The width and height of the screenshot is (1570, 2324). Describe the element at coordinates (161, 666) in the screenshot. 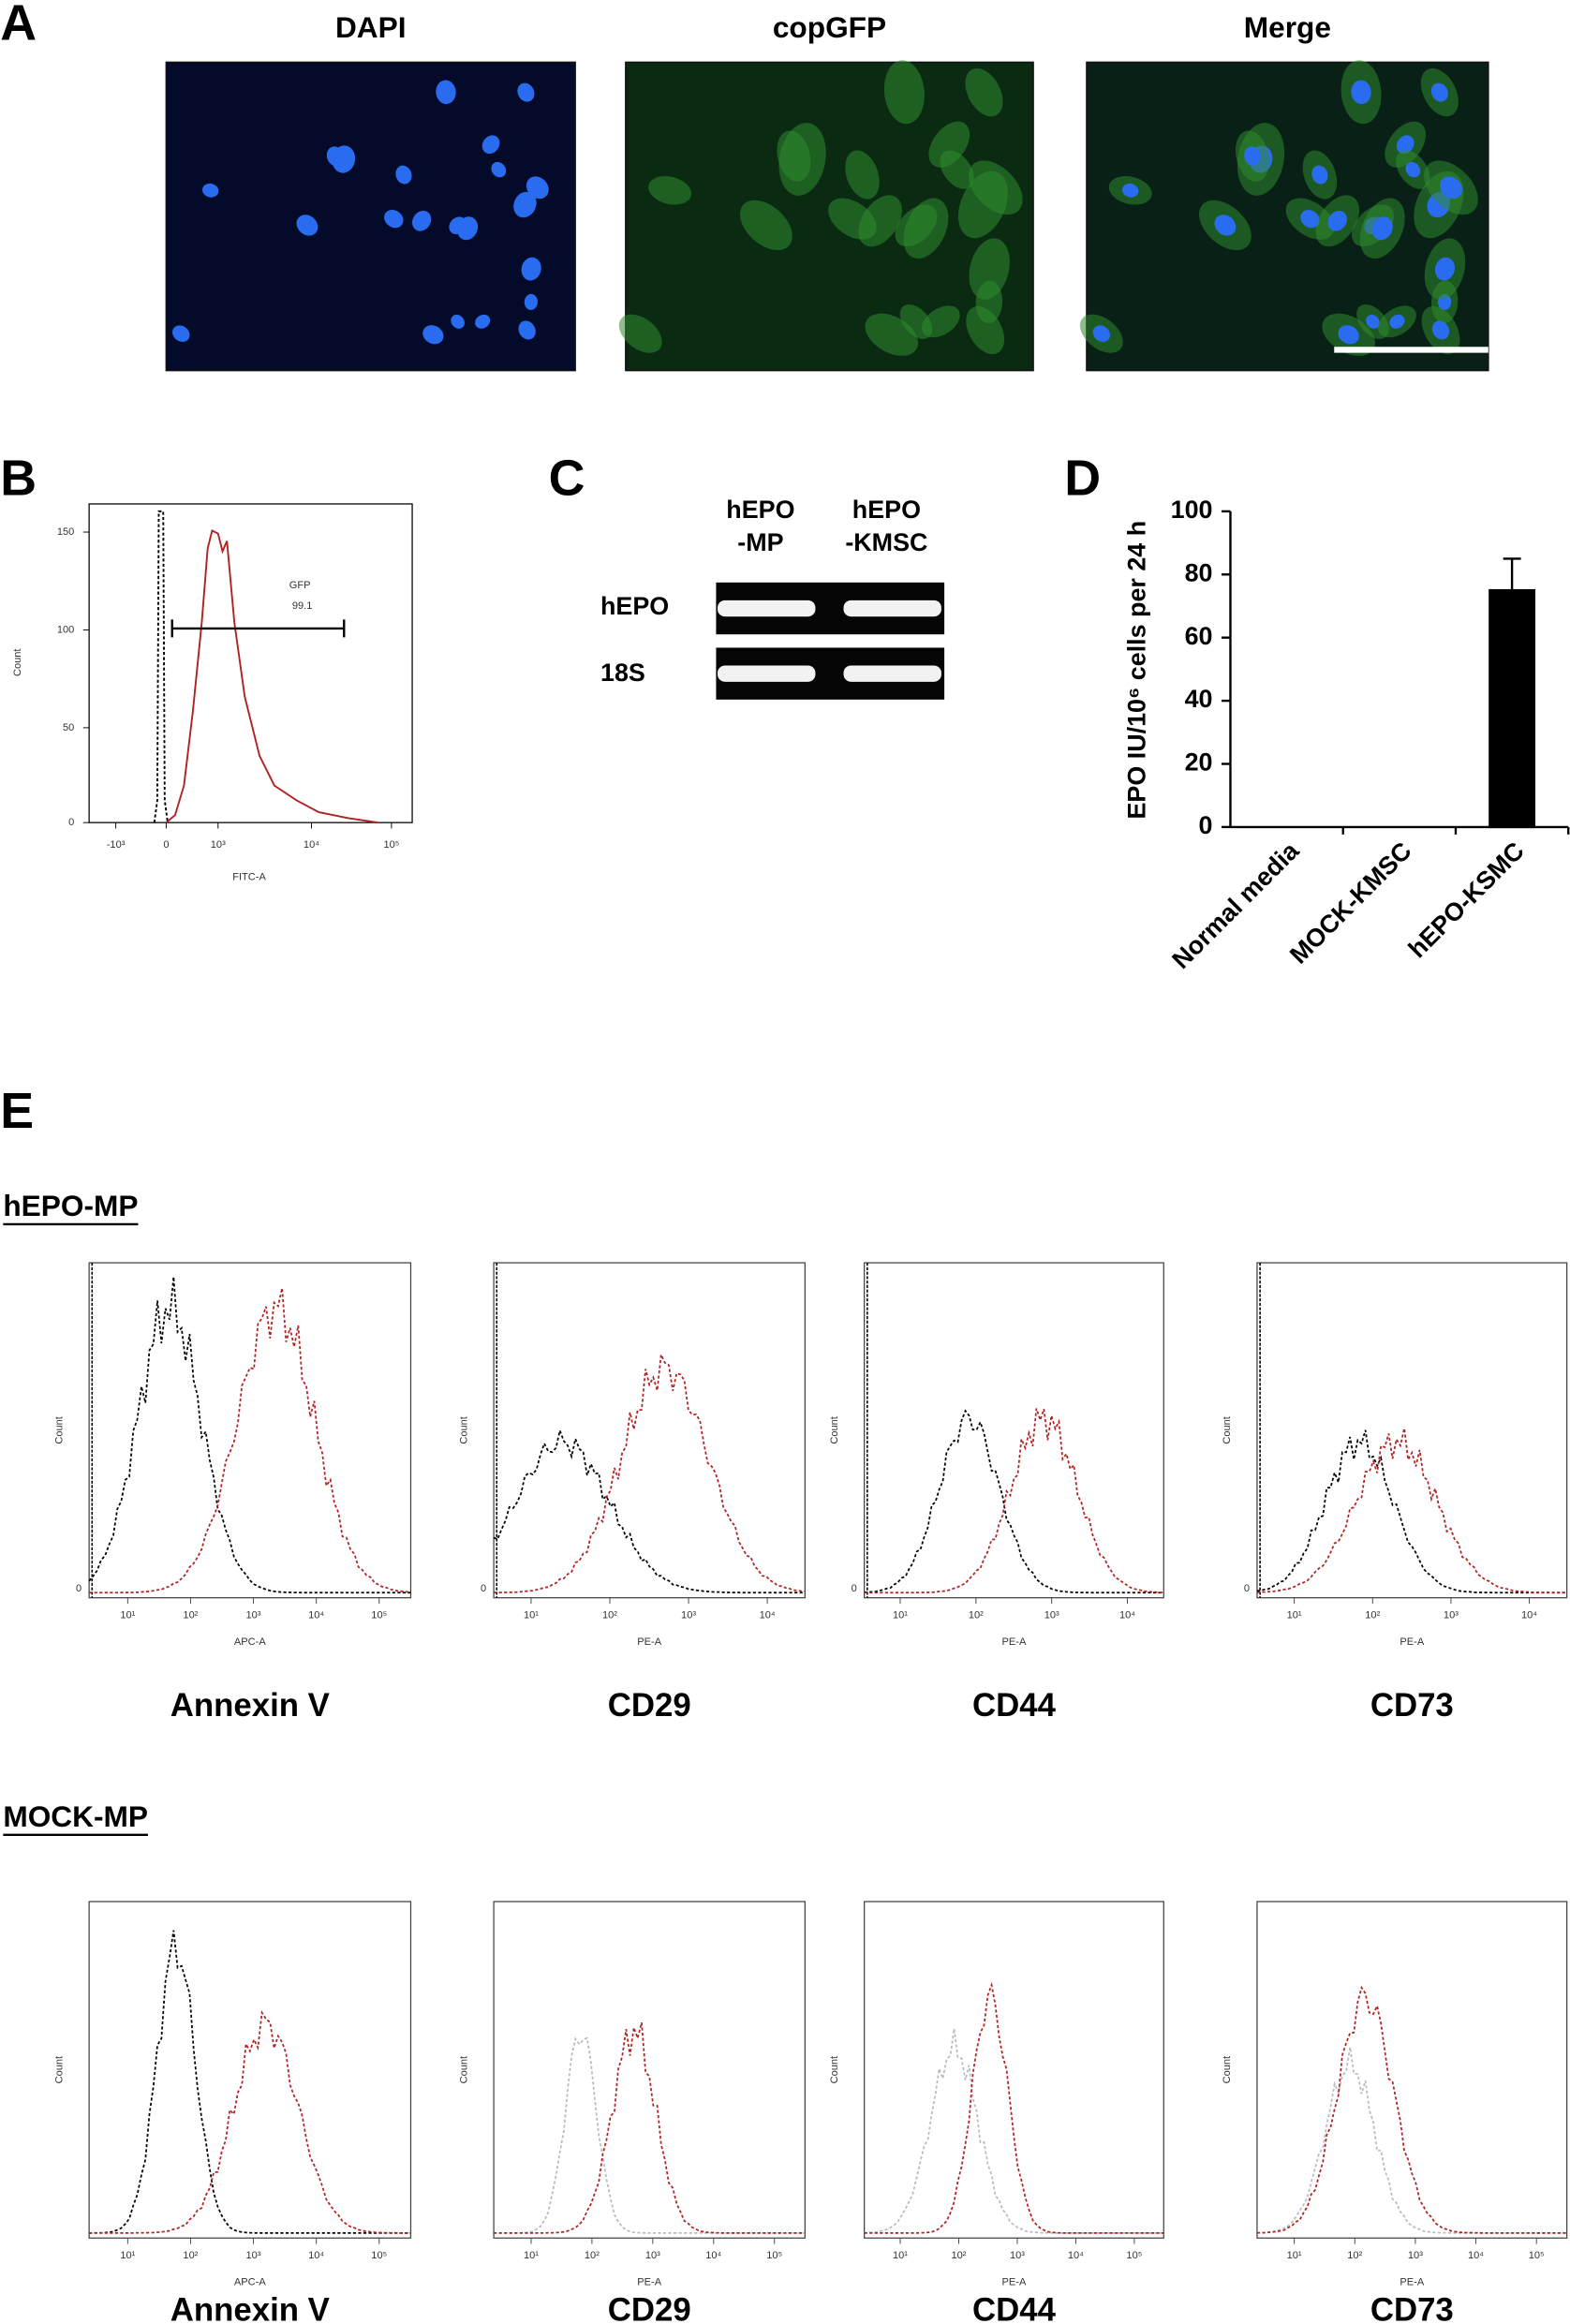

I see `control-histogram` at that location.